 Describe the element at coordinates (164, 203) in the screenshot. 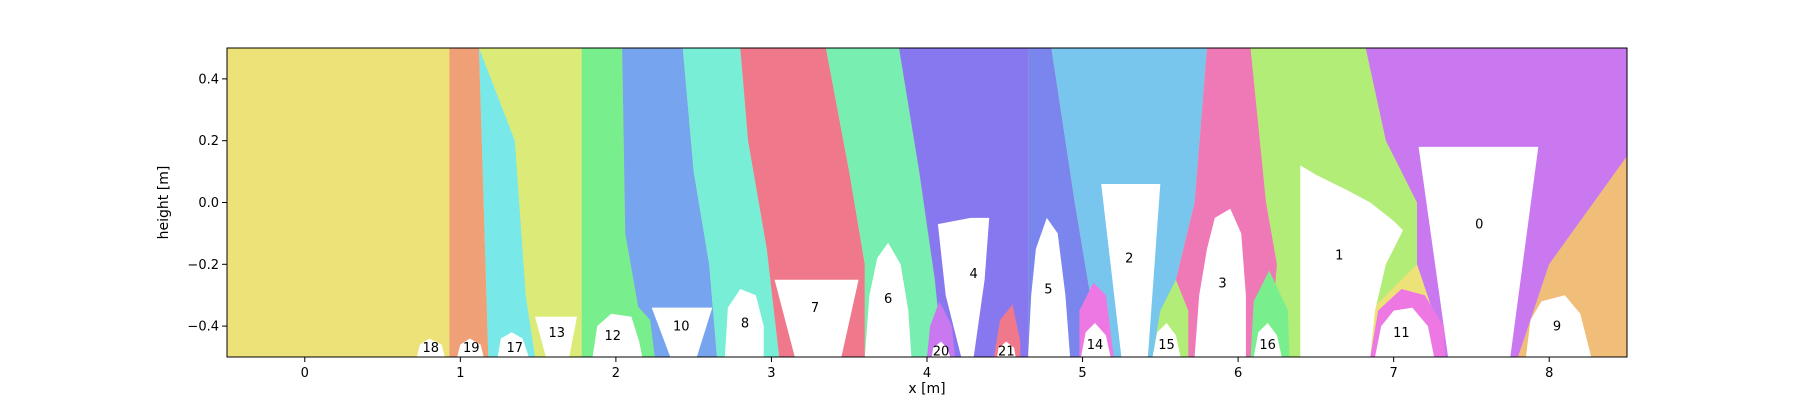

I see `y-axis-label: height [m]` at that location.